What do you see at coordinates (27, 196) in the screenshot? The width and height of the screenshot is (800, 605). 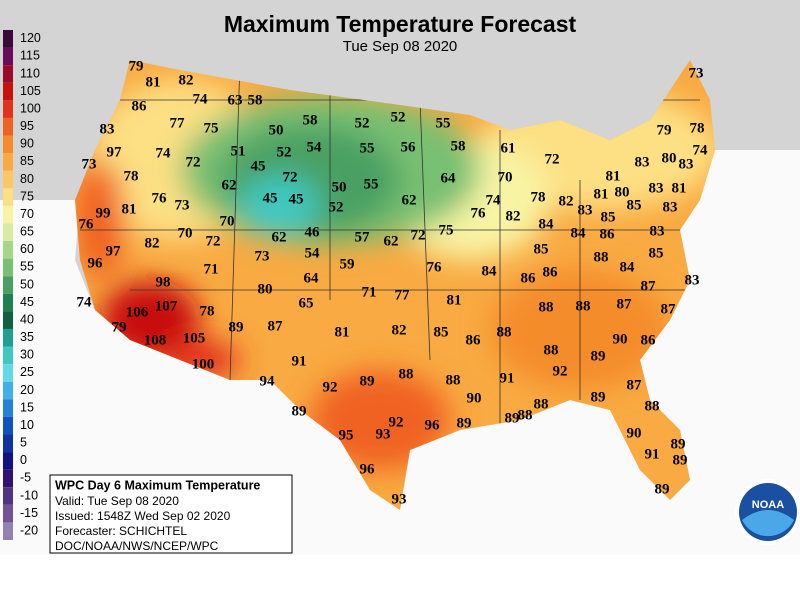 I see `legend-label: 75` at bounding box center [27, 196].